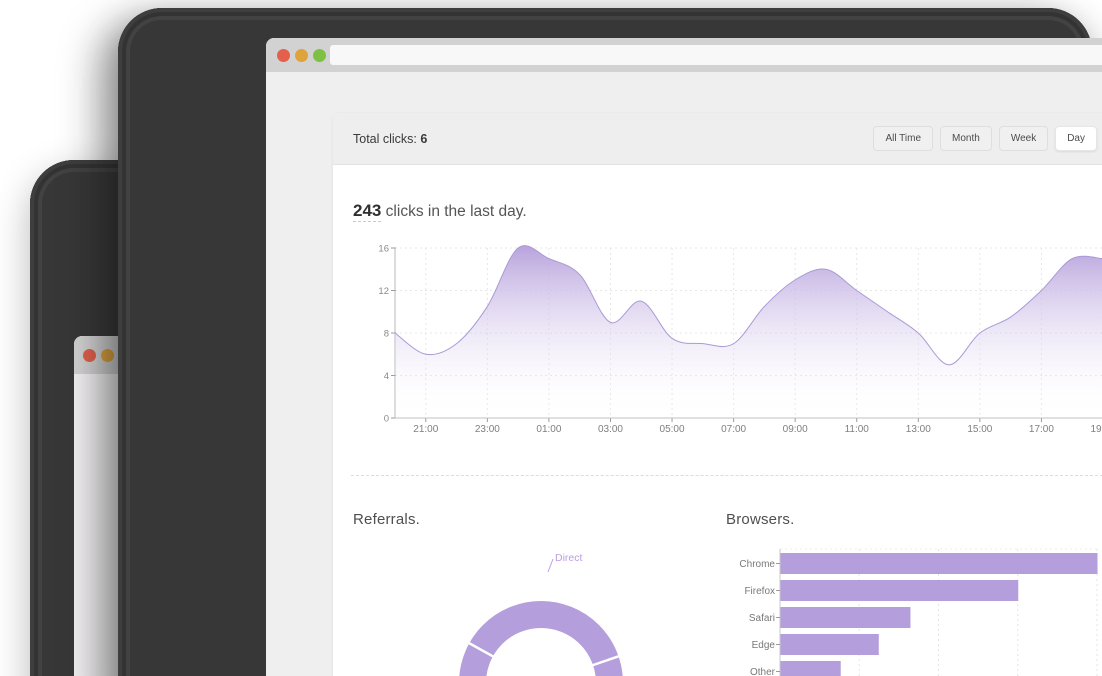 This screenshot has width=1102, height=676. Describe the element at coordinates (763, 671) in the screenshot. I see `bar-category-label: Other` at that location.